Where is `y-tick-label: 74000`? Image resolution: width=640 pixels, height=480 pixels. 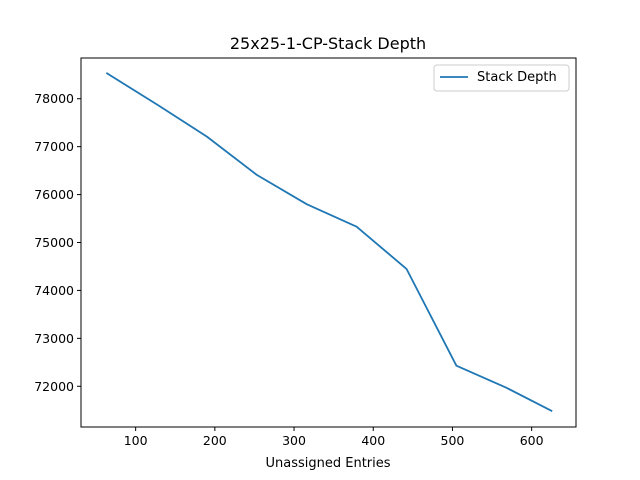
y-tick-label: 74000 is located at coordinates (54, 290).